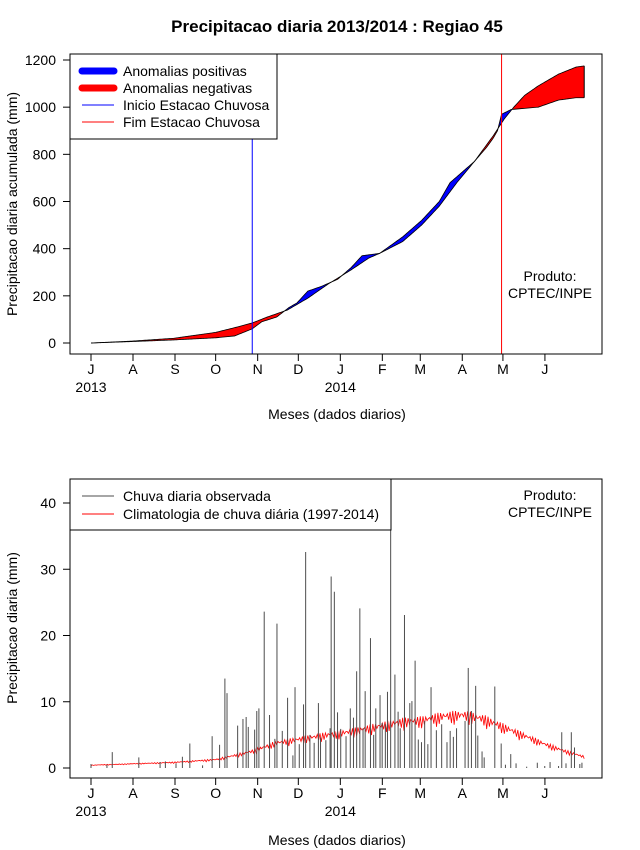  Describe the element at coordinates (550, 512) in the screenshot. I see `product-source-bottom: CPTEC/INPE` at that location.